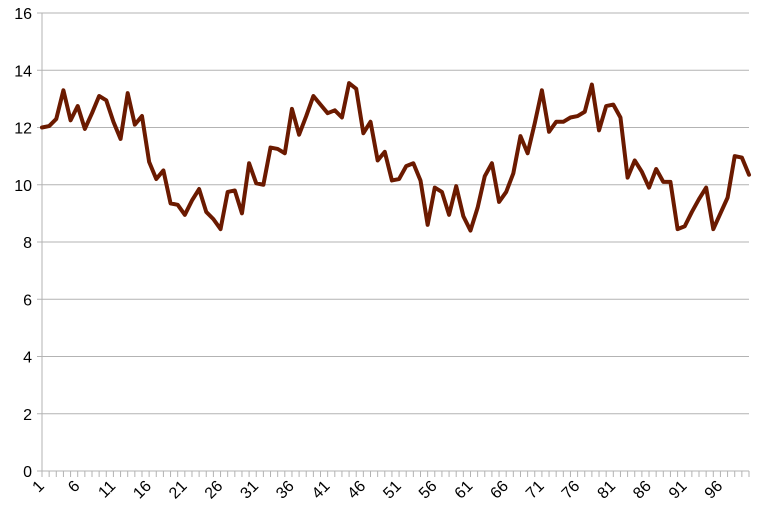 This screenshot has height=521, width=762. Describe the element at coordinates (249, 490) in the screenshot. I see `x-tick-label: 31` at that location.